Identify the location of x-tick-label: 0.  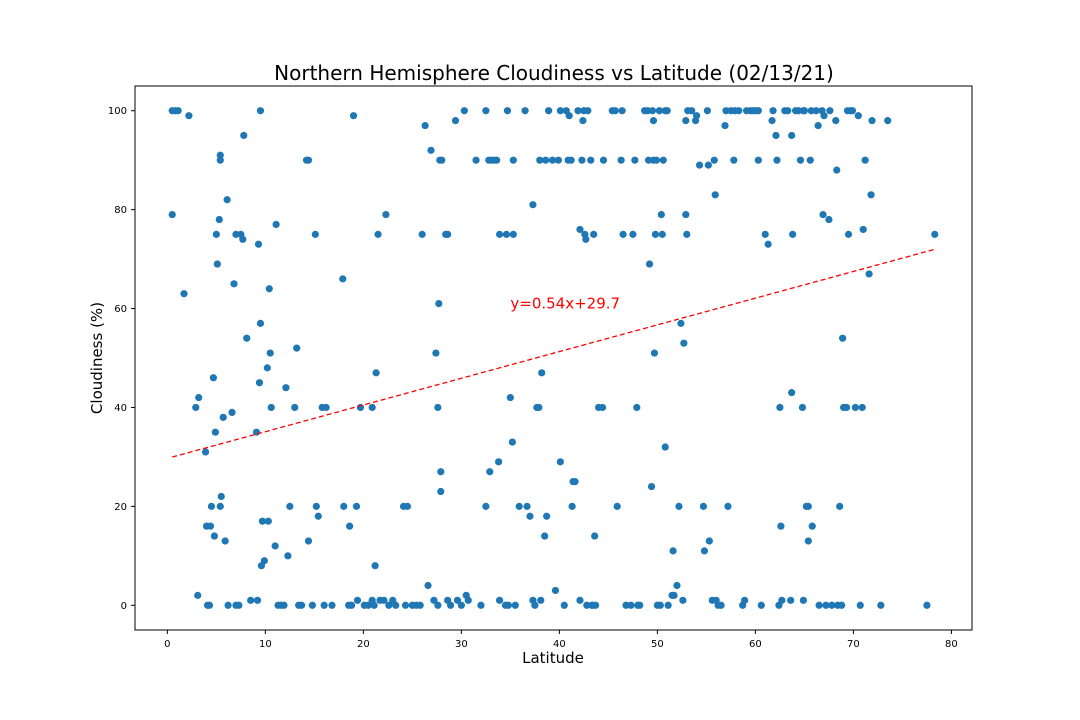
(167, 644).